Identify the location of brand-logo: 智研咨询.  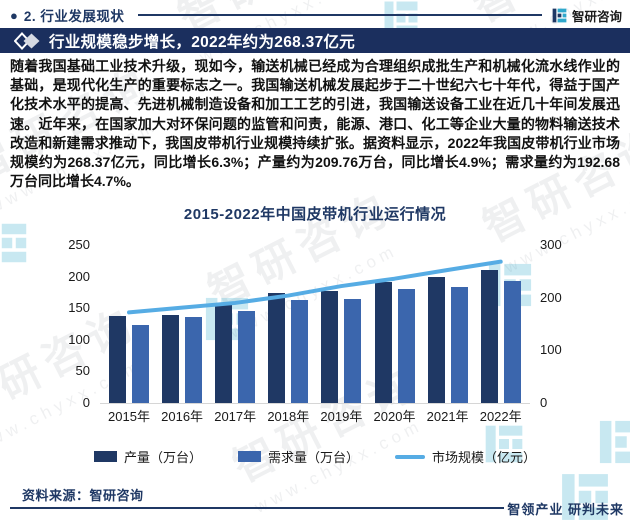
(587, 15).